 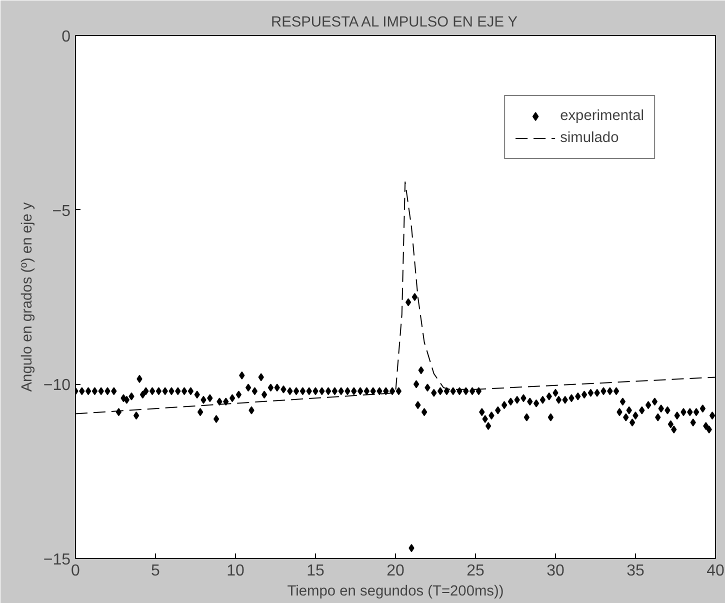 What do you see at coordinates (715, 571) in the screenshot?
I see `x-tick-label: 40` at bounding box center [715, 571].